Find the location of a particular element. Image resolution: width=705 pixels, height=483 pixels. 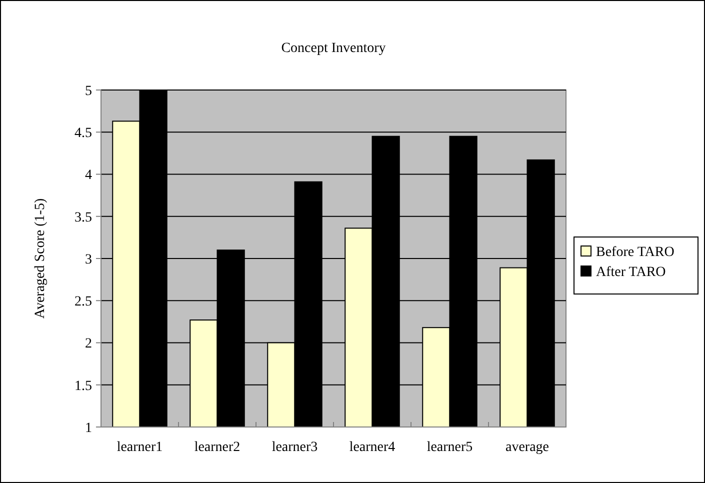

y-tick-label: 1 is located at coordinates (88, 428).